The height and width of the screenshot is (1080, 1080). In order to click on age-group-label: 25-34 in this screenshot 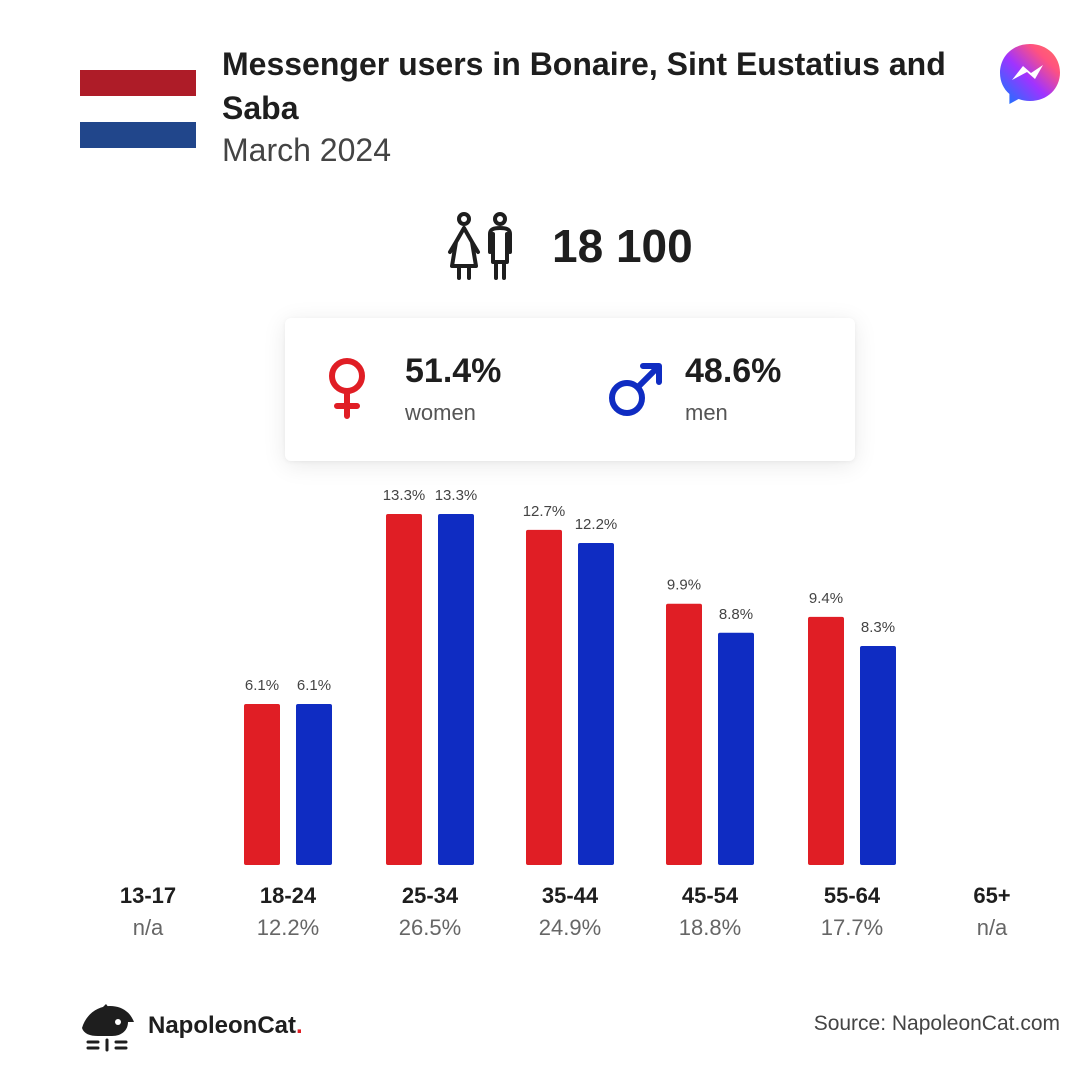, I will do `click(430, 895)`.